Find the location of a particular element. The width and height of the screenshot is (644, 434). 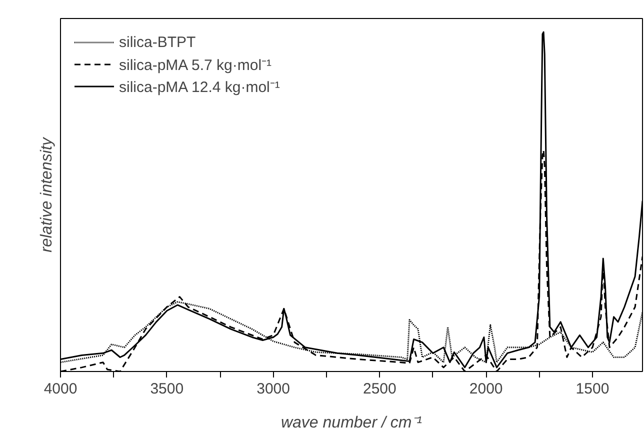

legend-label: silica-pMA 5.7 kg·mol⁻¹ is located at coordinates (195, 65).